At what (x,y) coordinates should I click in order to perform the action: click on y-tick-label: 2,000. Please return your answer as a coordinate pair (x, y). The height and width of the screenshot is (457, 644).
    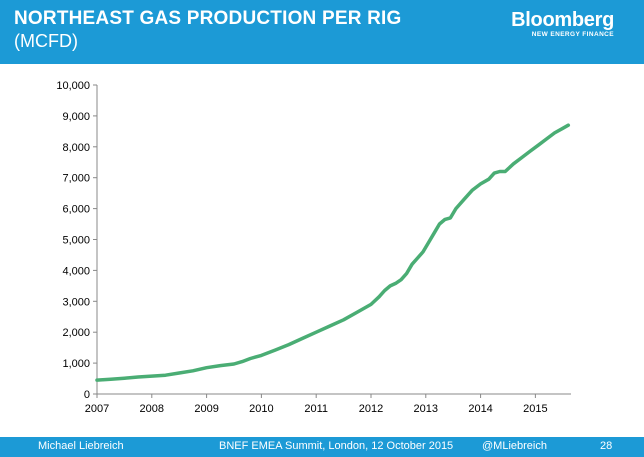
    Looking at the image, I should click on (76, 333).